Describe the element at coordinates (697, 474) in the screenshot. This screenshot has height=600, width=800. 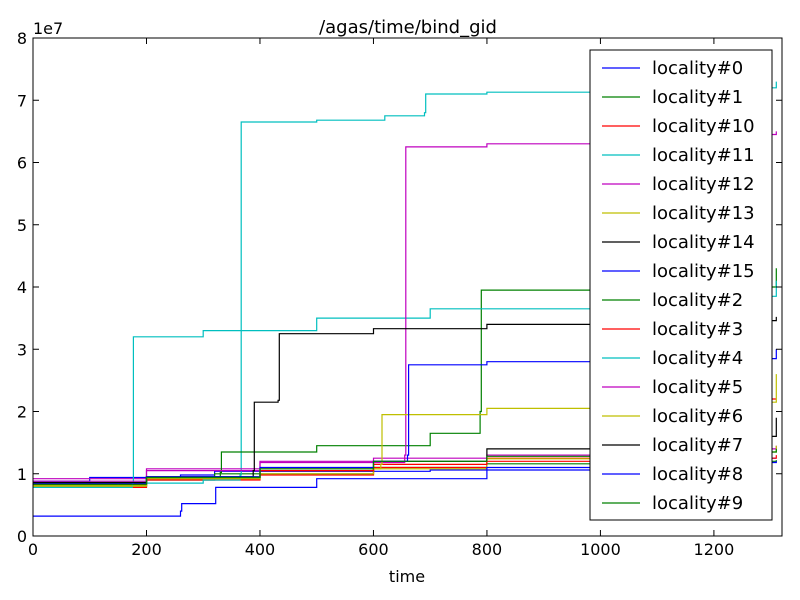
I see `legend-label-14: locality#8` at that location.